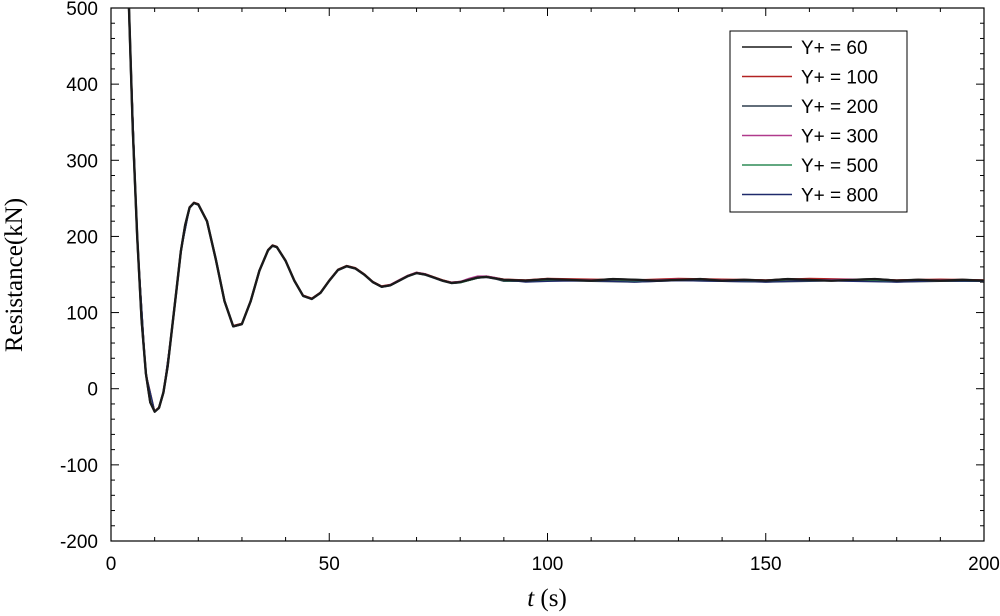 This screenshot has width=1000, height=616. Describe the element at coordinates (839, 166) in the screenshot. I see `legend-label: Y+ = 500` at that location.